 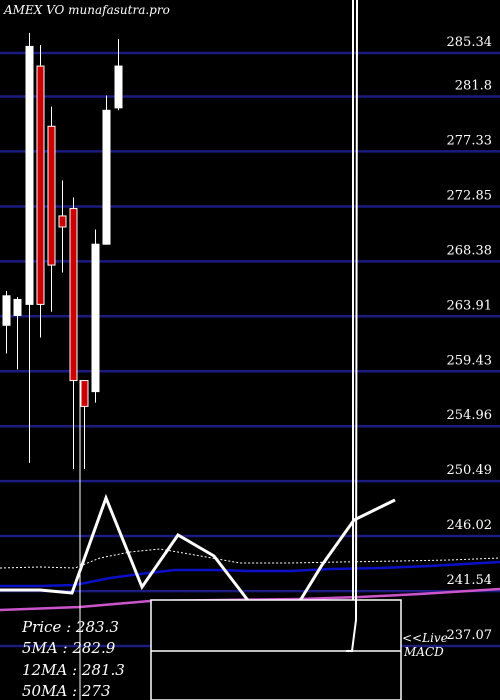 I want to click on ma50-label: 50MA : 273, so click(x=66, y=691).